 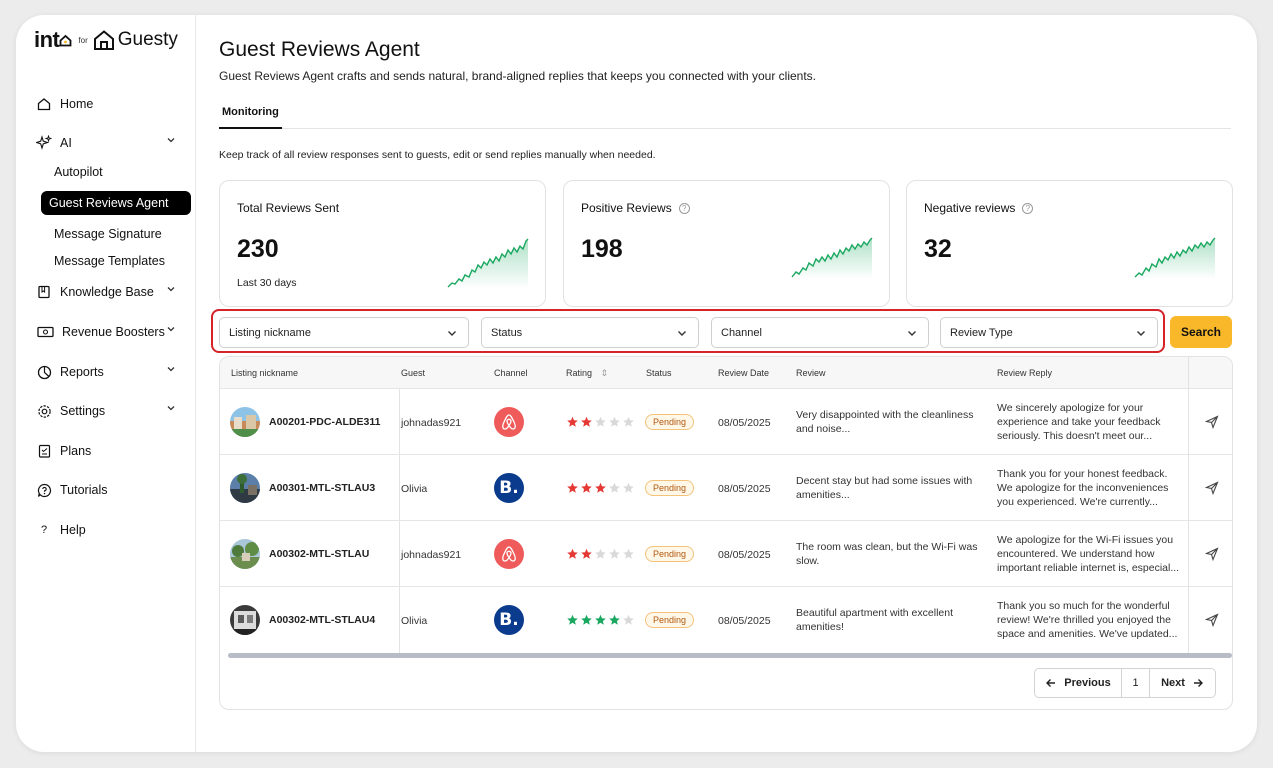 What do you see at coordinates (78, 172) in the screenshot?
I see `sidebar-item-autopilot: Autopilot` at bounding box center [78, 172].